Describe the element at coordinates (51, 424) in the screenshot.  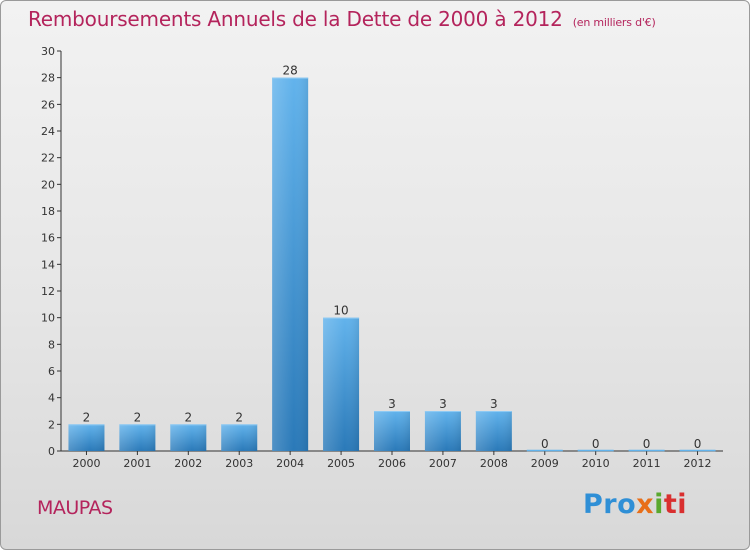
I see `y-tick-label: 2` at that location.